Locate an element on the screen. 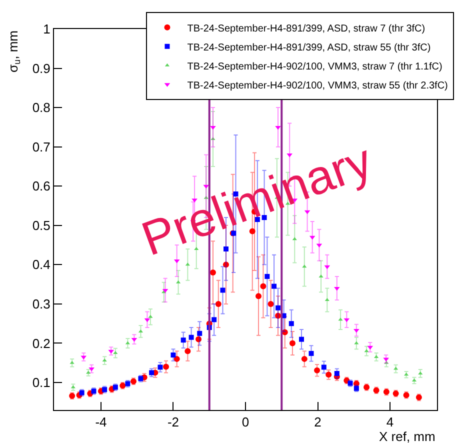  y-tick-label: 1 is located at coordinates (46, 29).